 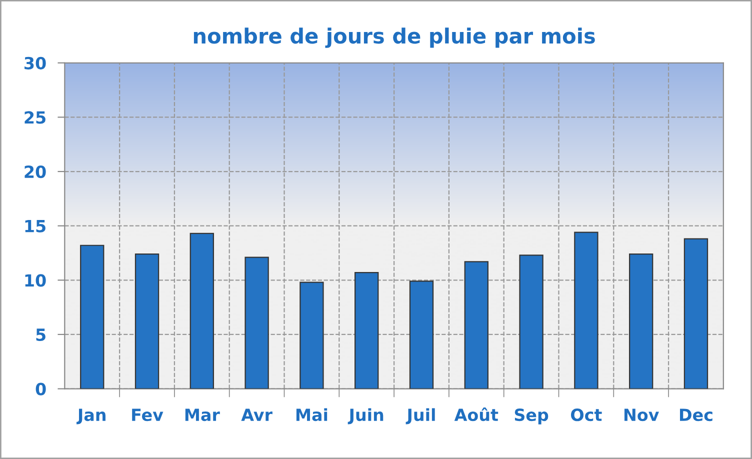 What do you see at coordinates (476, 415) in the screenshot?
I see `x-tick-label: Août` at bounding box center [476, 415].